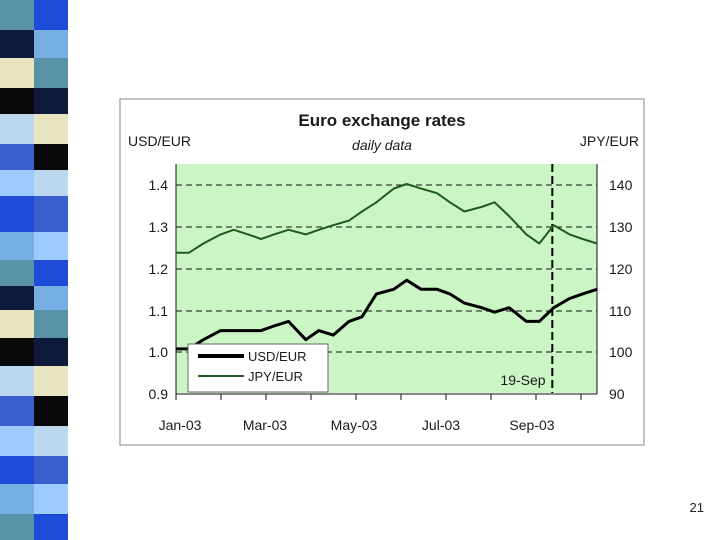  I want to click on legend-label: JPY/EUR, so click(275, 376).